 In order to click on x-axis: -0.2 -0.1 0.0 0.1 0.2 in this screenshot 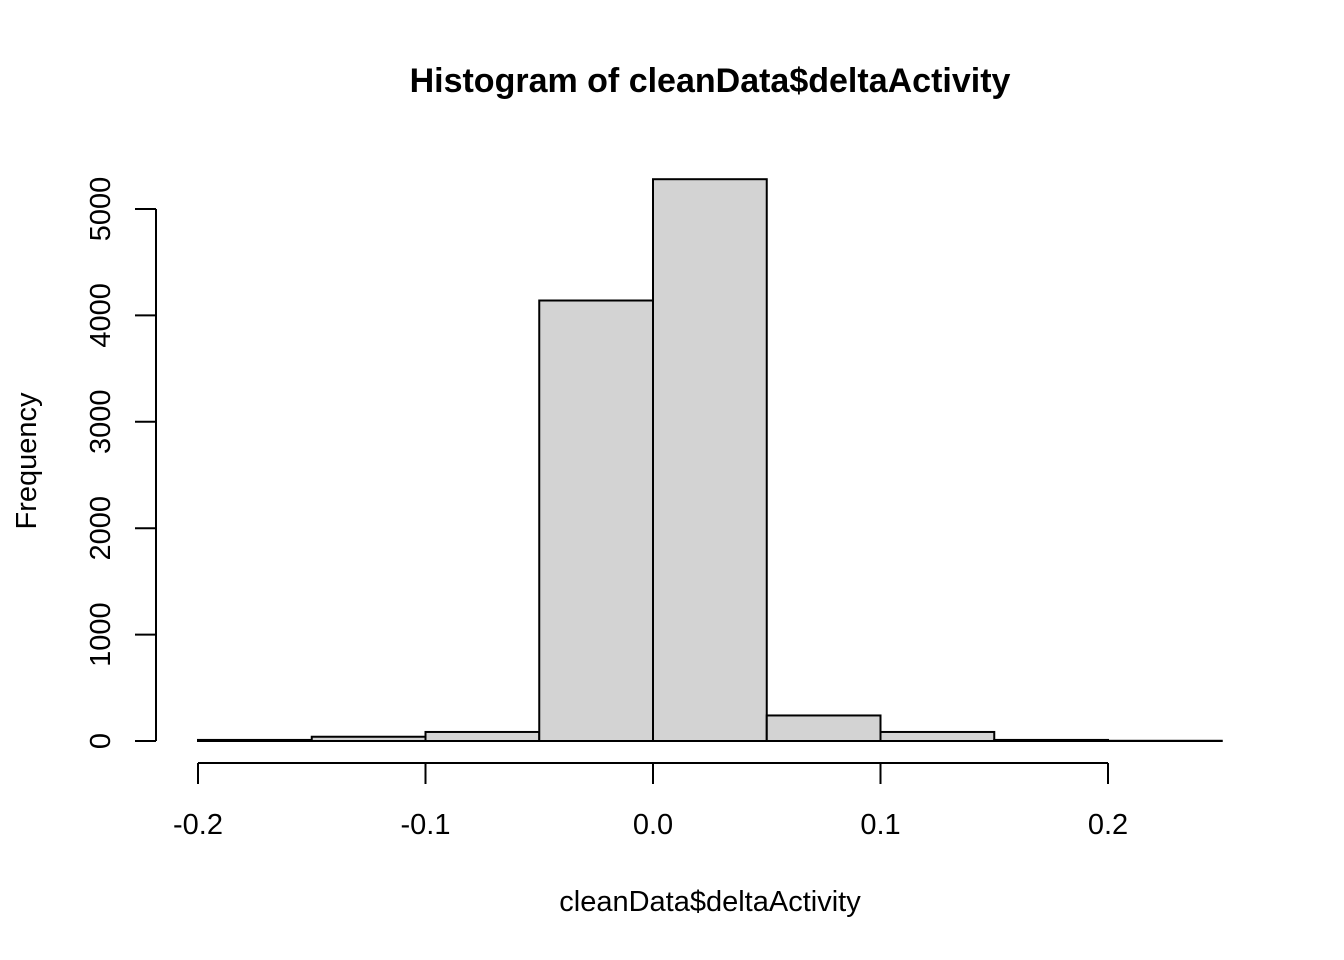, I will do `click(650, 801)`.